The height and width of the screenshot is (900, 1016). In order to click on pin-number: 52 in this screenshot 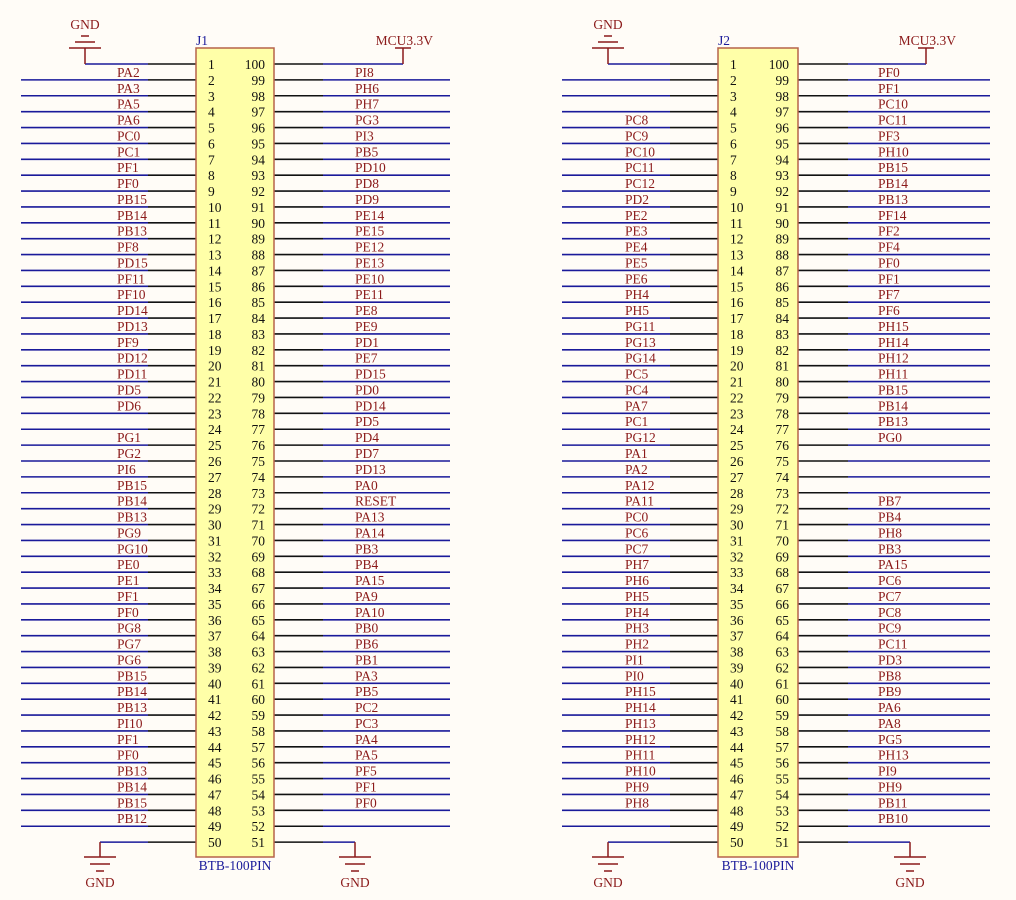, I will do `click(783, 826)`.